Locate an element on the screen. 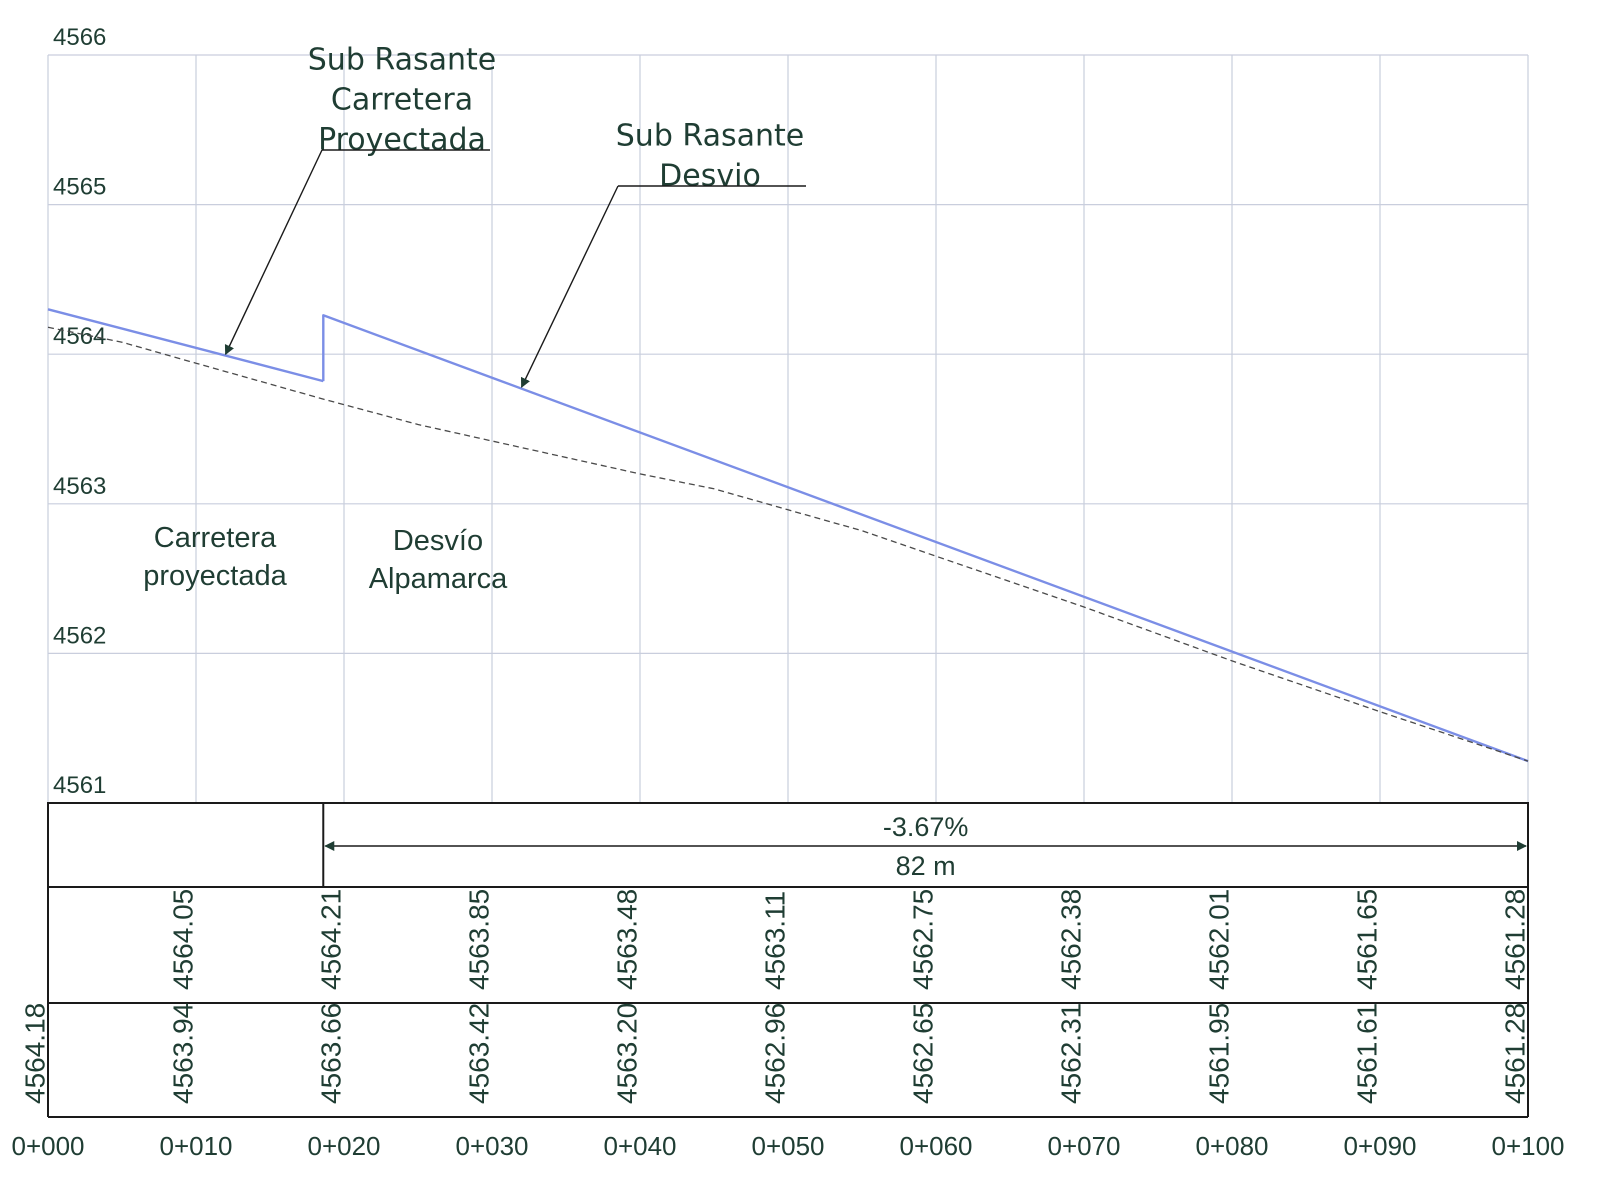  zone-label-text: Carretera is located at coordinates (215, 538).